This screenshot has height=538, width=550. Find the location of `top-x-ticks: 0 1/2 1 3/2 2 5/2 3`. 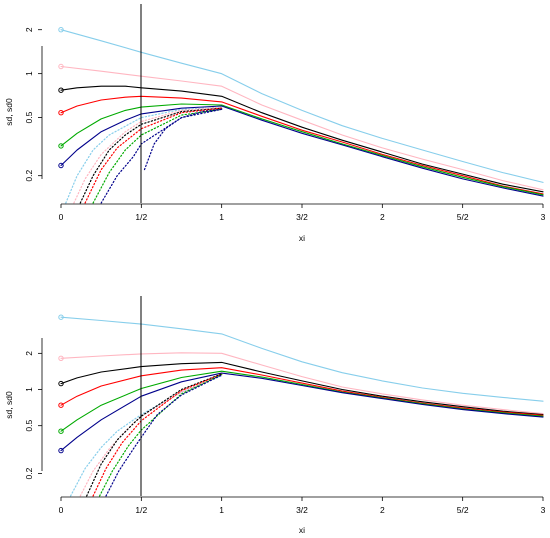

top-x-ticks: 0 1/2 1 3/2 2 5/2 3 is located at coordinates (302, 213).